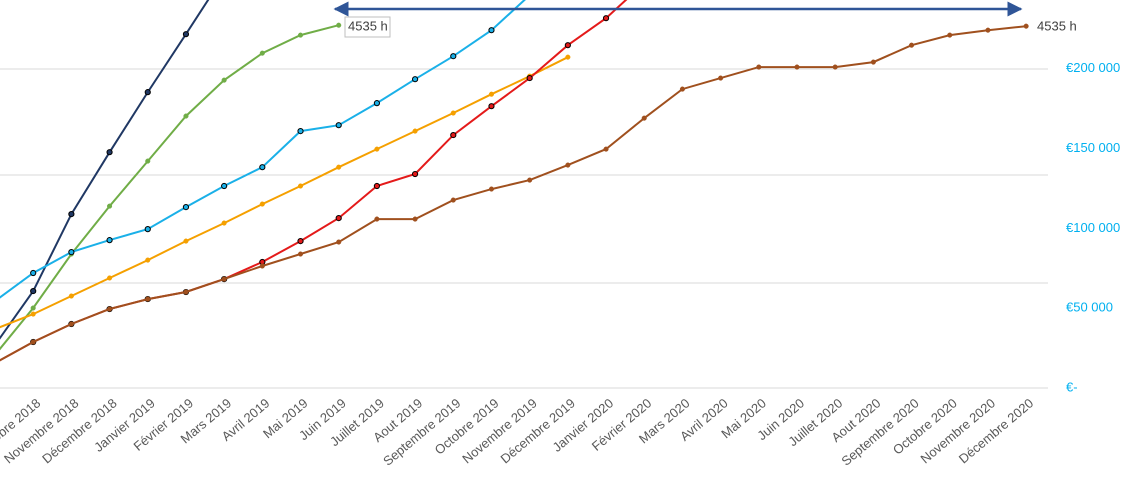  Describe the element at coordinates (1093, 67) in the screenshot. I see `y-tick-label: €200 000` at that location.